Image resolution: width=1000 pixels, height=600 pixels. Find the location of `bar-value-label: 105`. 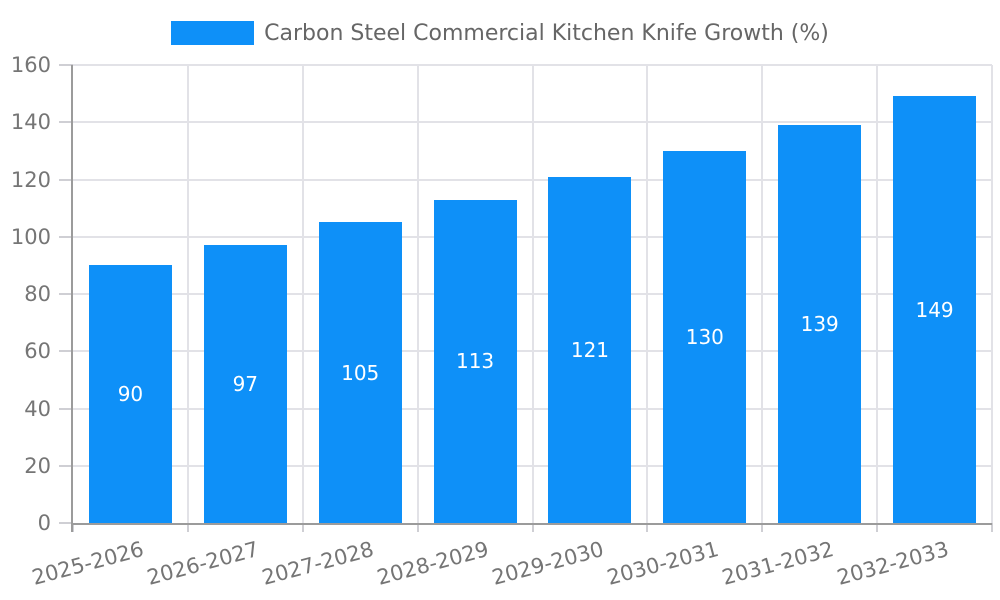

bar-value-label: 105 is located at coordinates (360, 372).